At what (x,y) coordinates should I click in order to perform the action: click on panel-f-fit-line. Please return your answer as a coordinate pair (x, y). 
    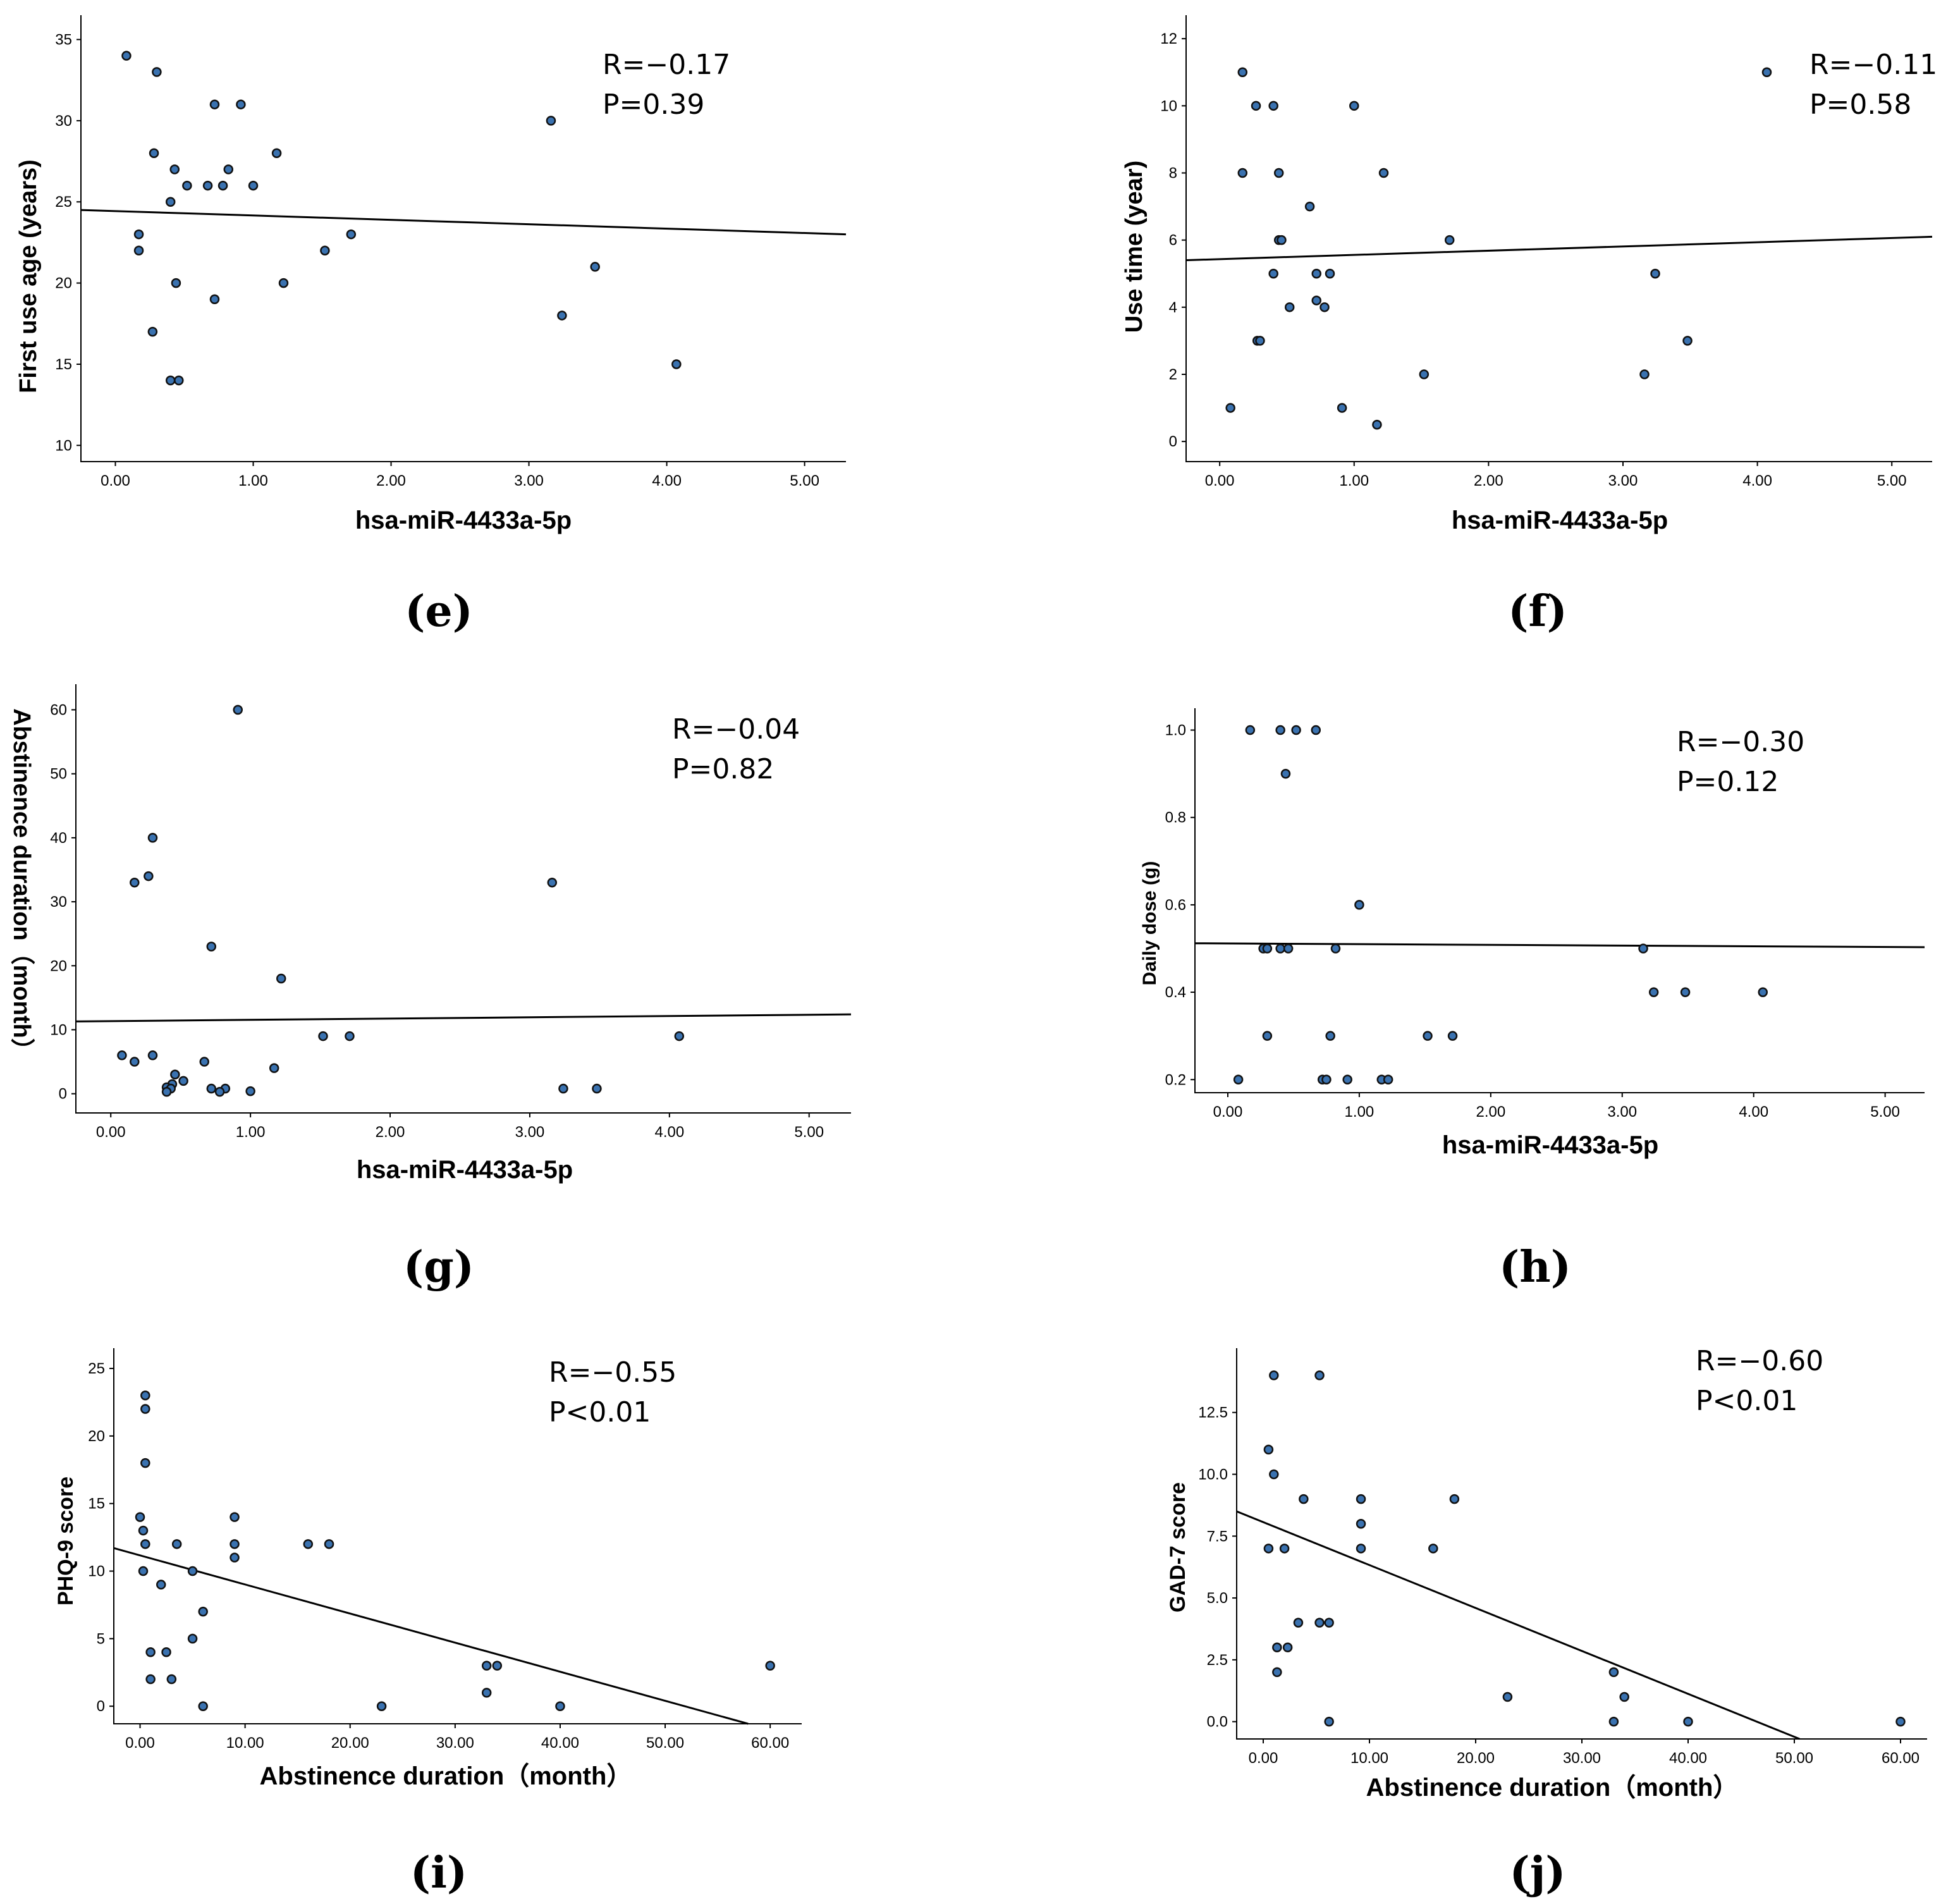
    Looking at the image, I should click on (1559, 248).